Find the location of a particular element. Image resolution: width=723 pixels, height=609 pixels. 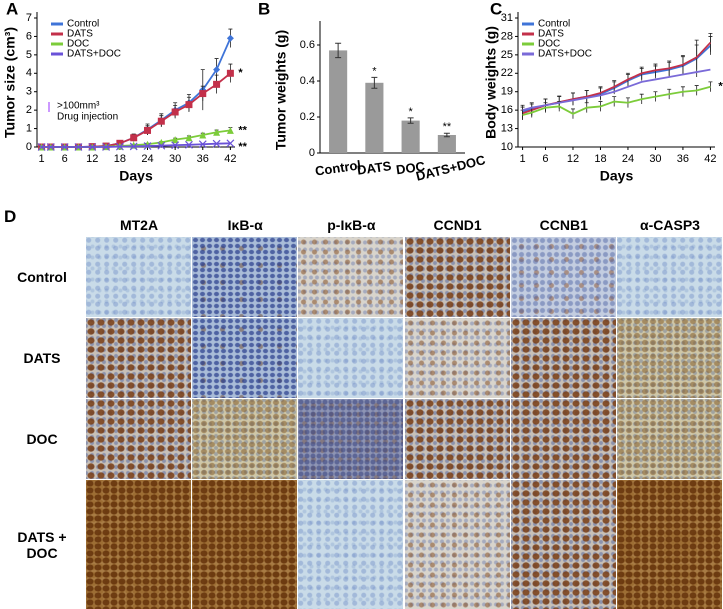

y-axis-label: Body weights (g) is located at coordinates (491, 82).